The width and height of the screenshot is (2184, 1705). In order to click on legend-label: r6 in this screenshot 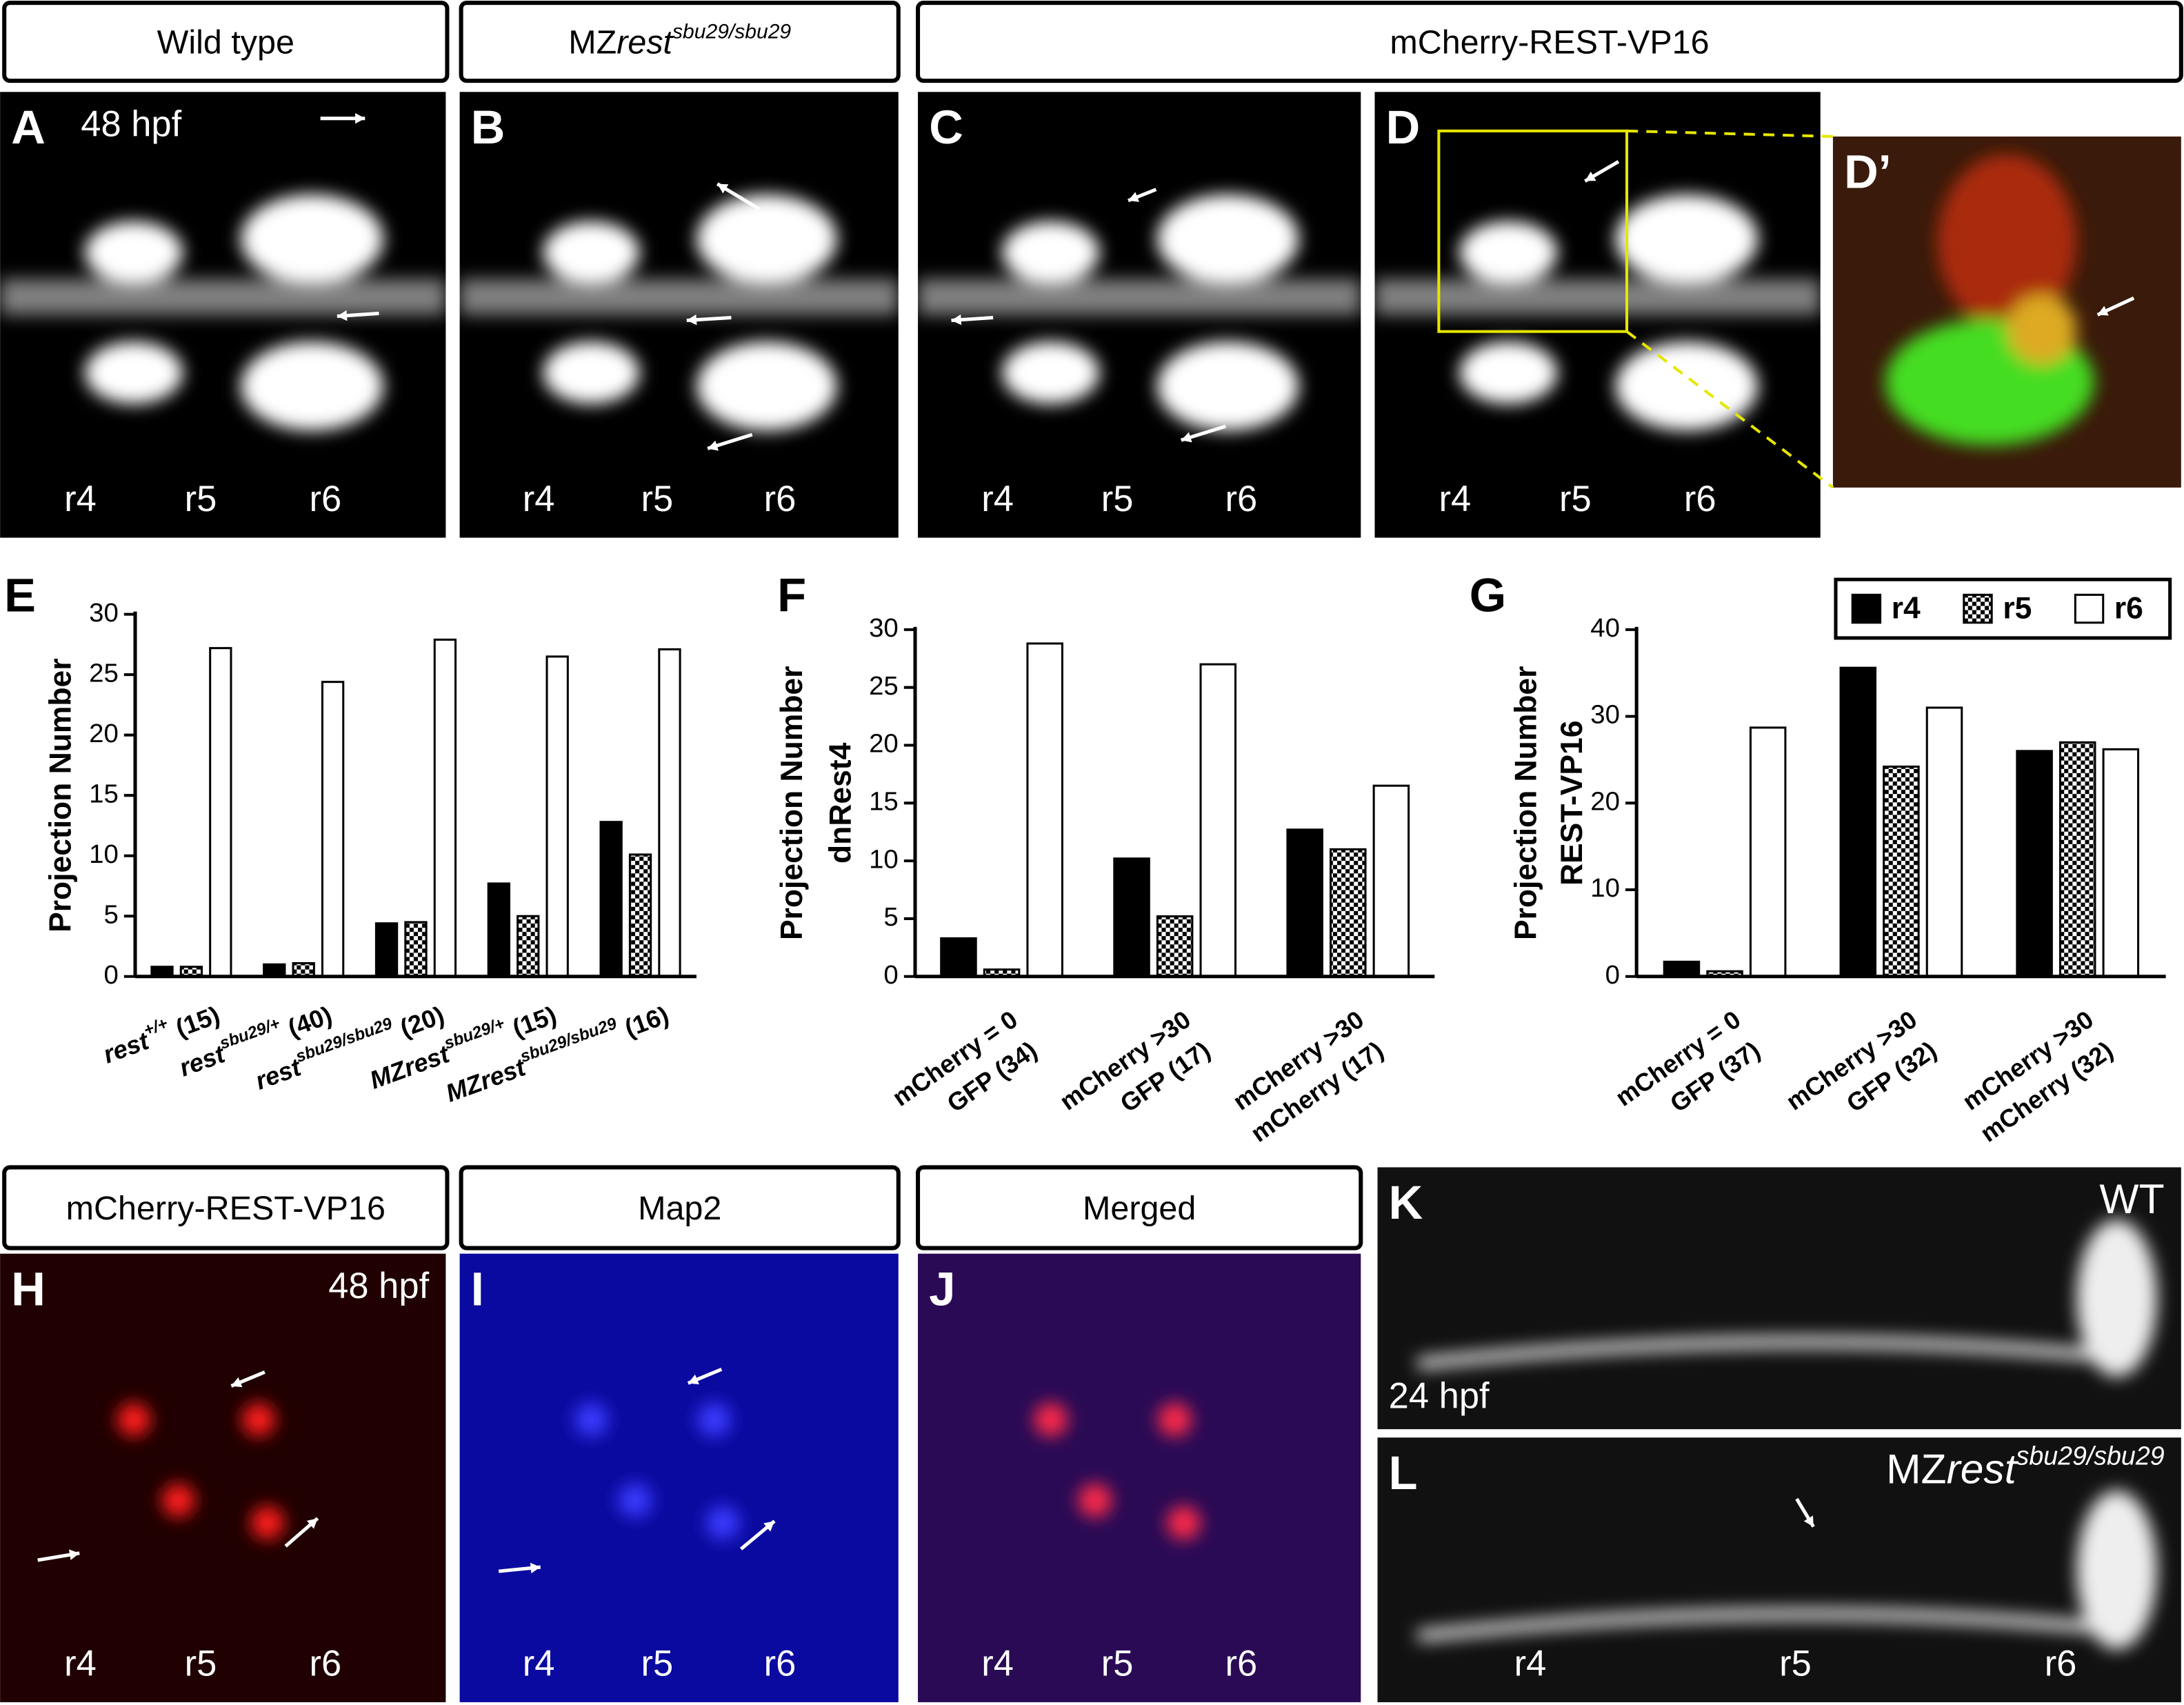, I will do `click(2128, 608)`.